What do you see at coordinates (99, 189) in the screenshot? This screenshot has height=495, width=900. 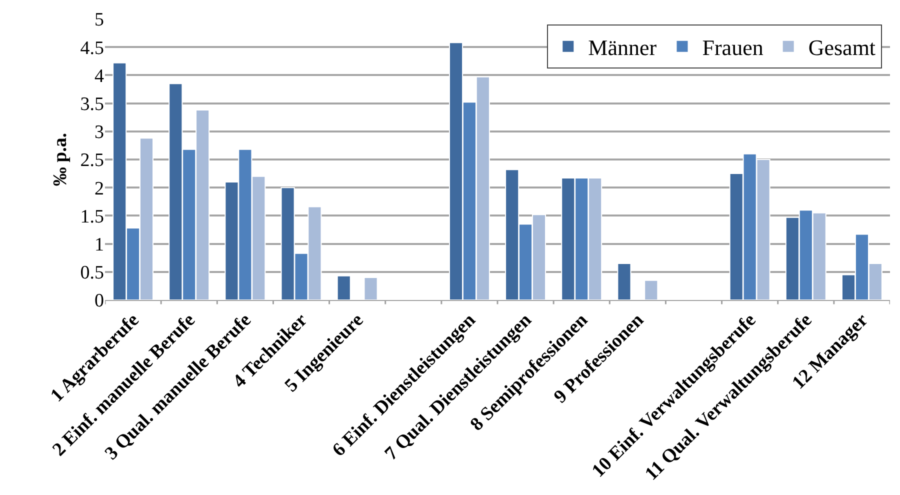 I see `y-tick-label: 2` at bounding box center [99, 189].